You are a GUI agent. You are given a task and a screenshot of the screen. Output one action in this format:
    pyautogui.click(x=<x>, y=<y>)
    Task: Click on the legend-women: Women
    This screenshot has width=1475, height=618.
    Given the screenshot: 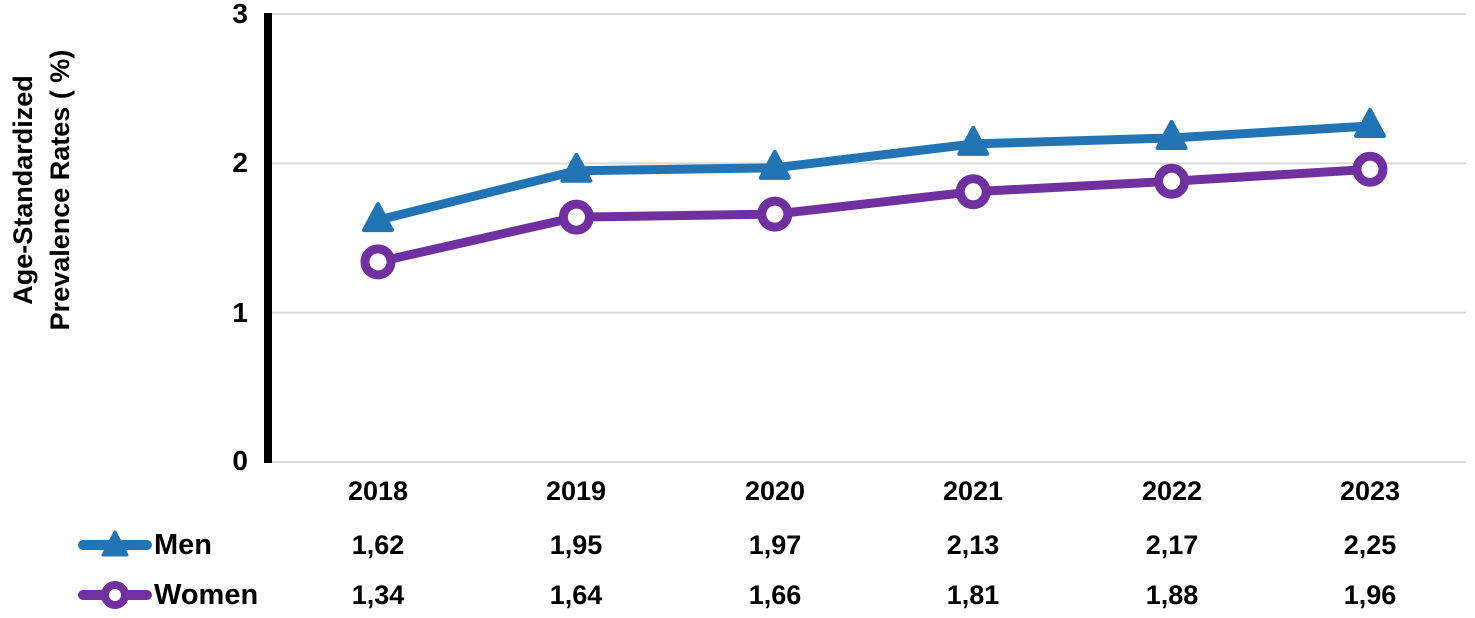 What is the action you would take?
    pyautogui.click(x=167, y=595)
    